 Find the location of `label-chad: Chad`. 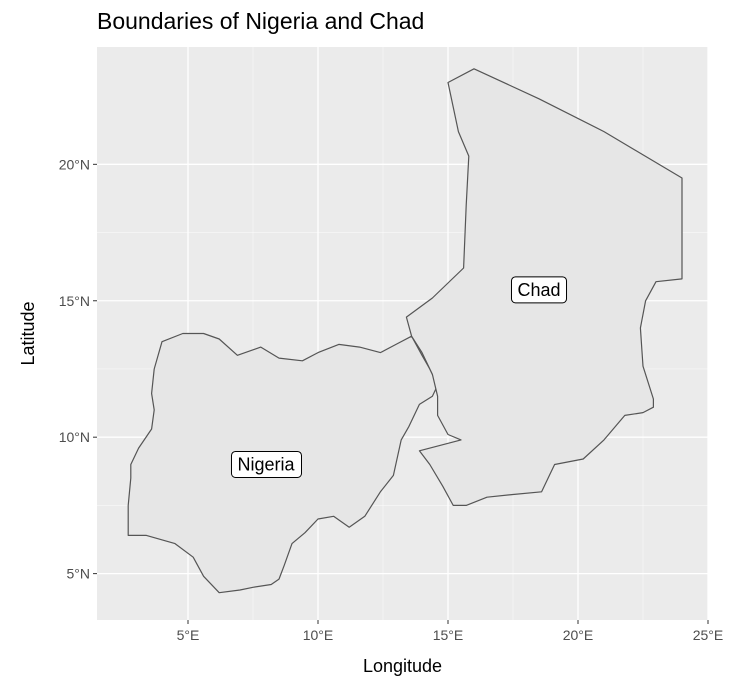

label-chad: Chad is located at coordinates (539, 290).